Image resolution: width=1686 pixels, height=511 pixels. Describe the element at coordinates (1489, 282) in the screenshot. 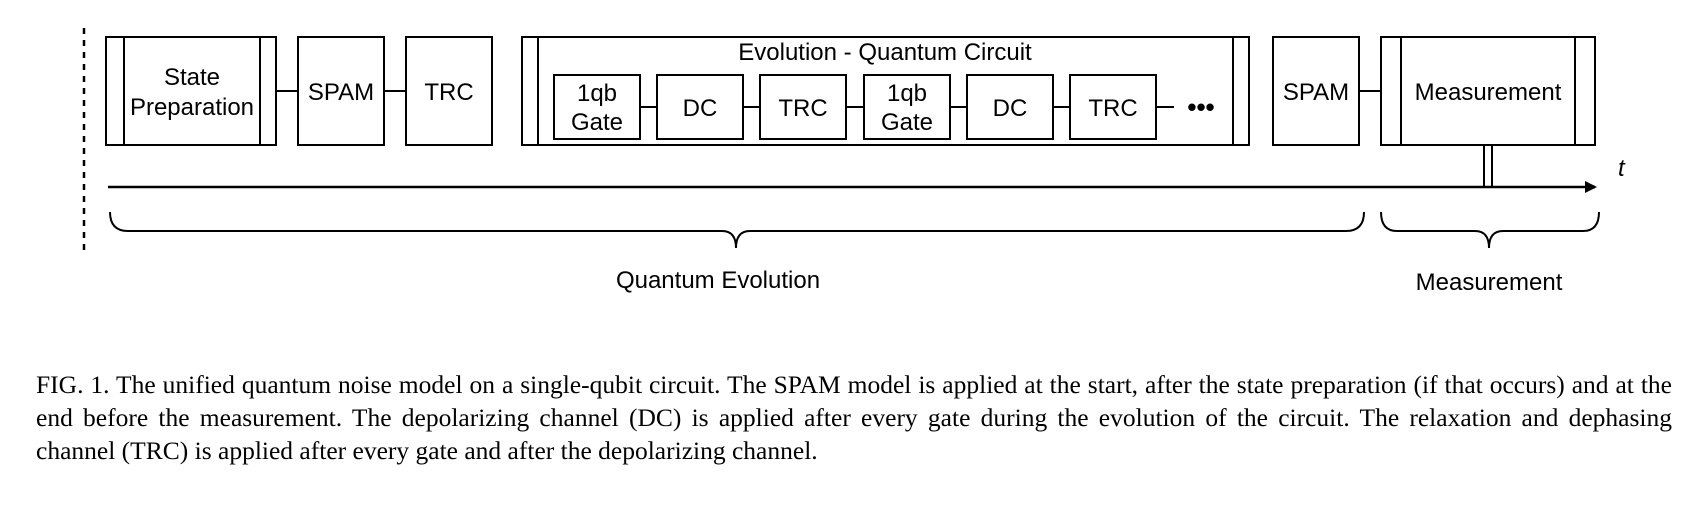

I see `measurement-phase-label: Measurement` at that location.